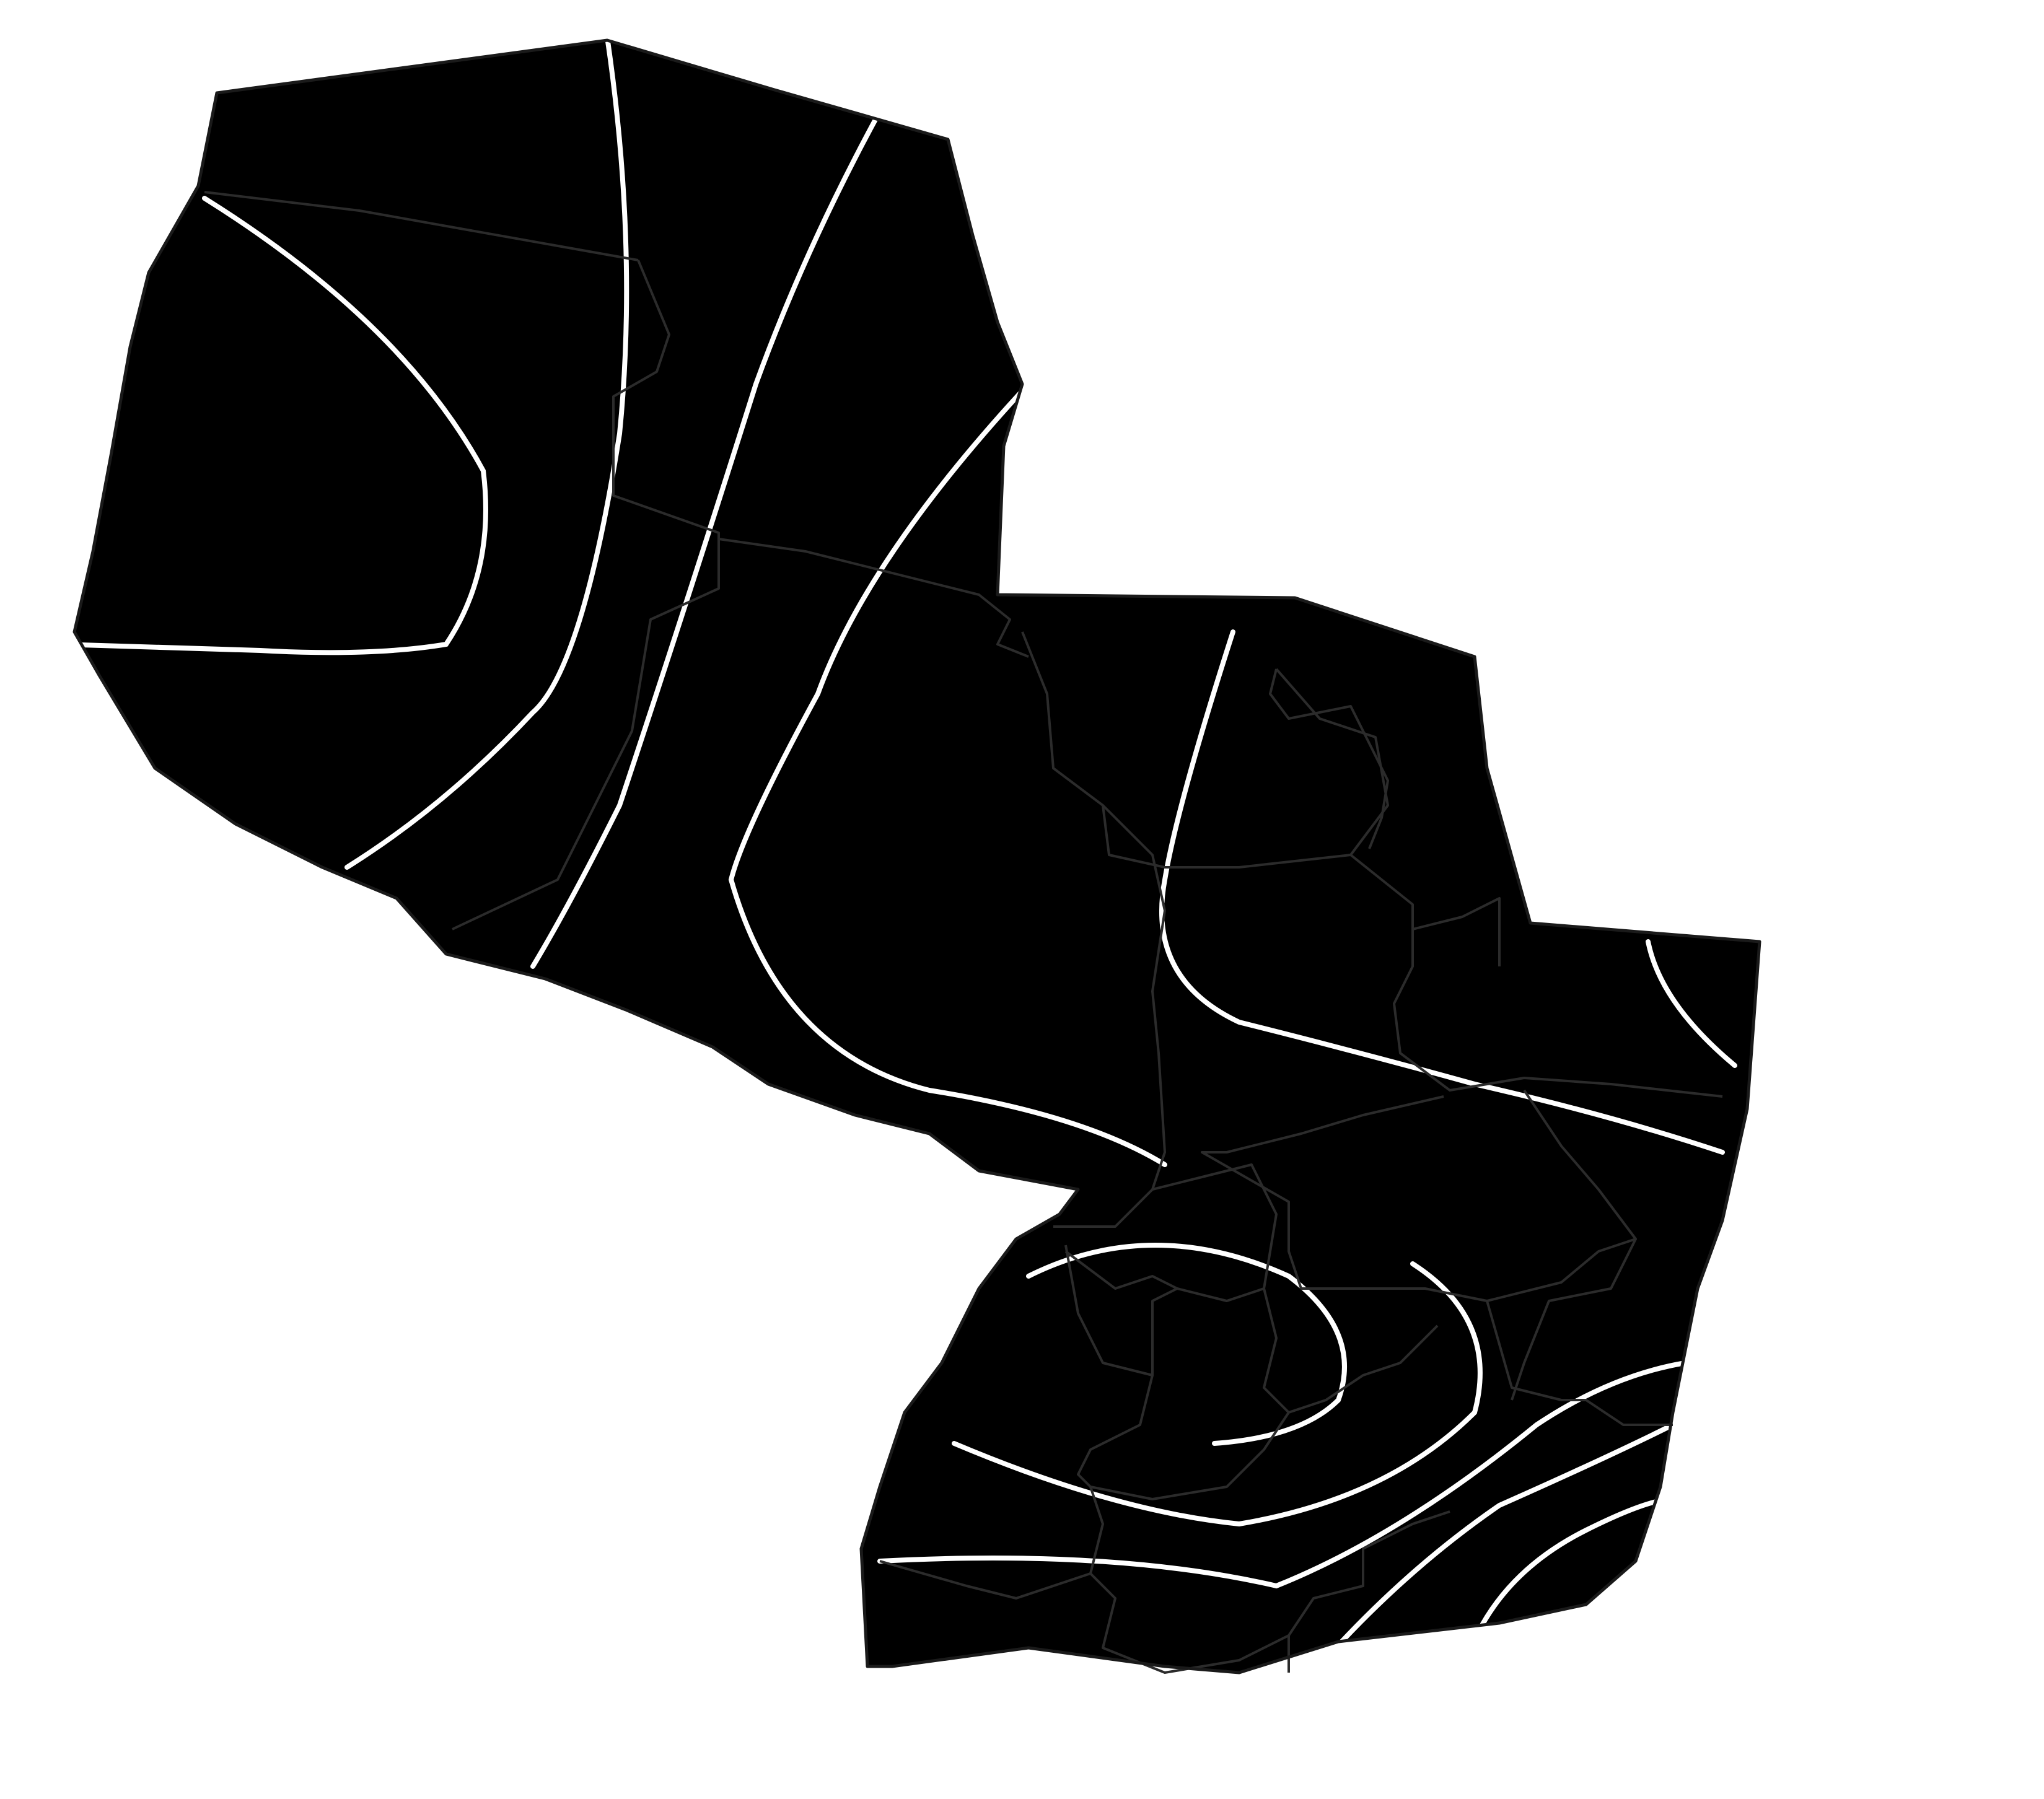 This screenshot has height=1799, width=2044. I want to click on boundary-san-pedro, so click(1536, 976).